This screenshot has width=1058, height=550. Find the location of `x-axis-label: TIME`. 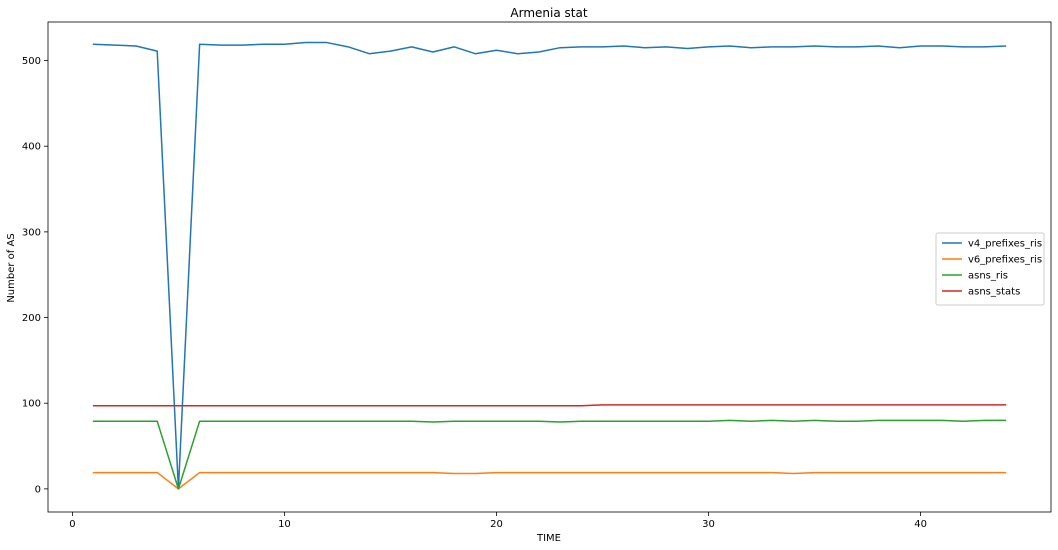

x-axis-label: TIME is located at coordinates (548, 538).